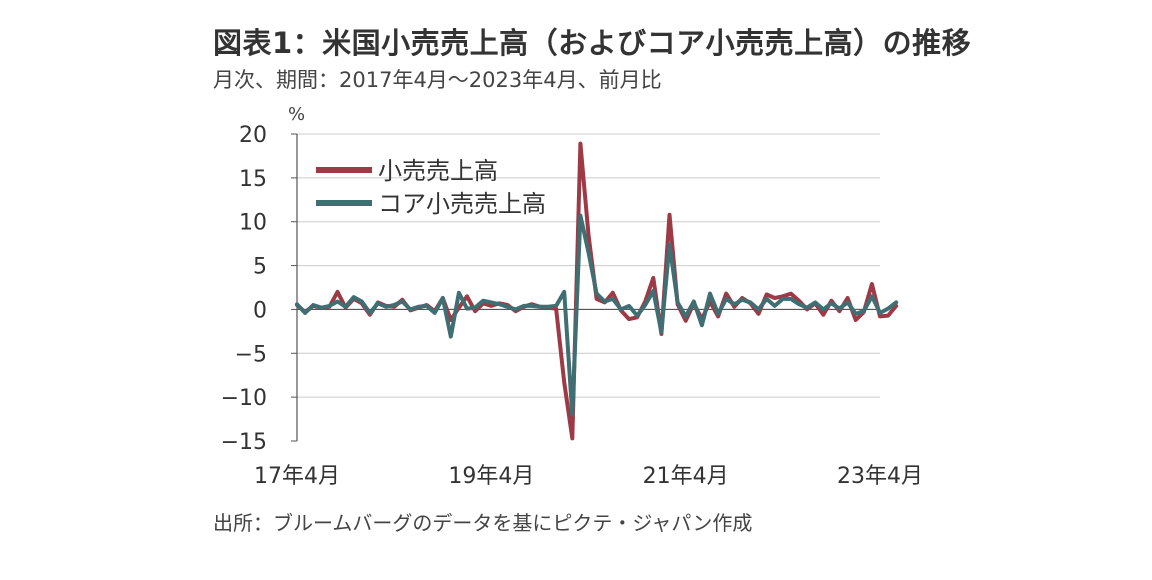 The image size is (1152, 580). I want to click on chart-title: 図表1：米国小売売上高（およびコア小売売上高）の推移, so click(592, 43).